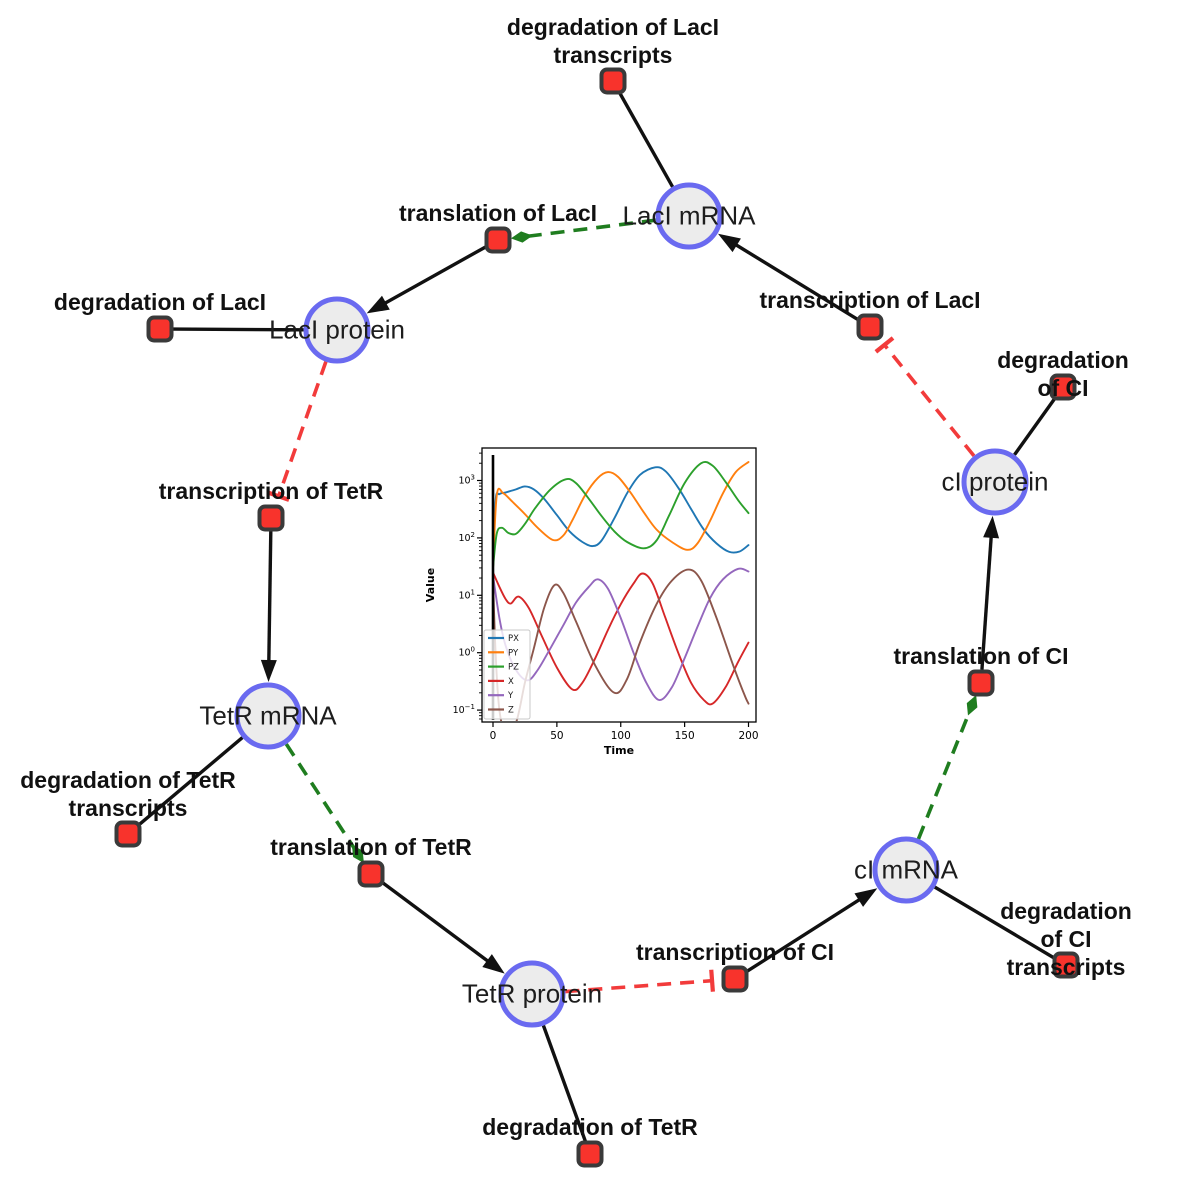  What do you see at coordinates (689, 216) in the screenshot?
I see `species-node-laci_mrna` at bounding box center [689, 216].